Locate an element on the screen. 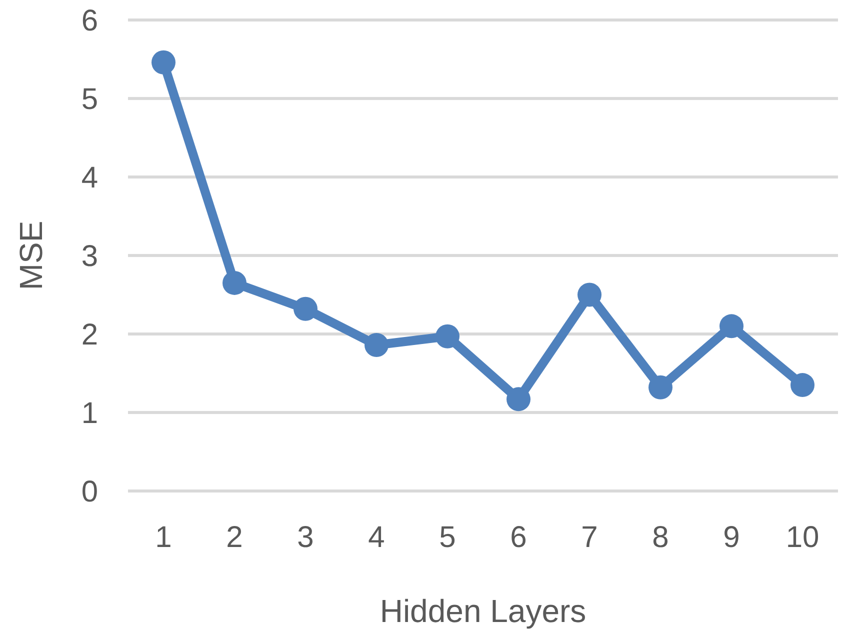 This screenshot has height=637, width=847. y-tick-label: 0 is located at coordinates (89, 492).